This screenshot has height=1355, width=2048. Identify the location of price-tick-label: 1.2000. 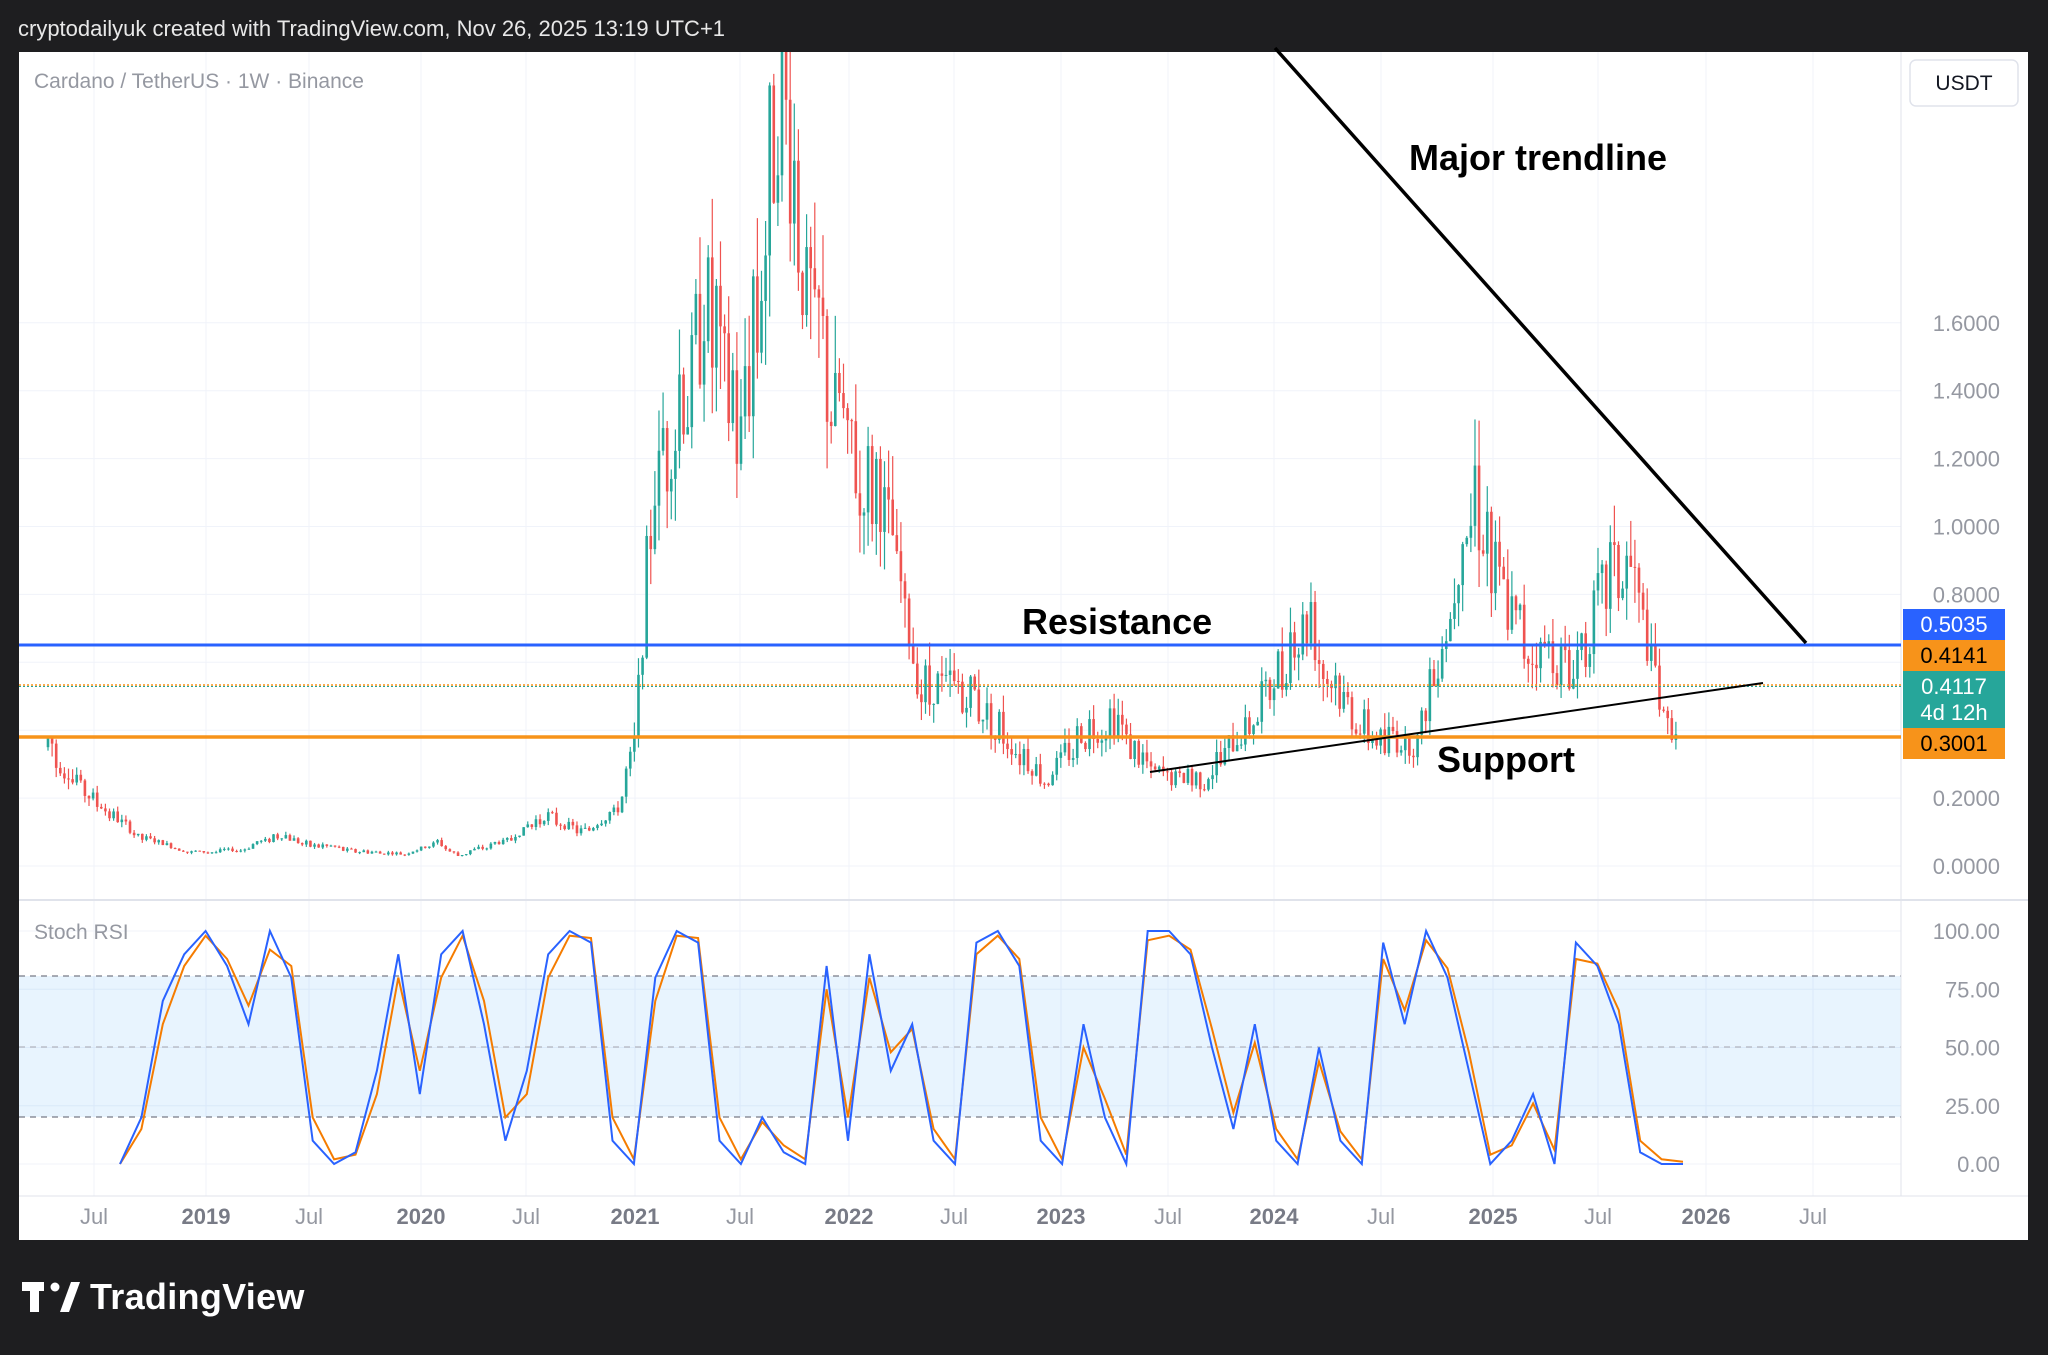
(1966, 459).